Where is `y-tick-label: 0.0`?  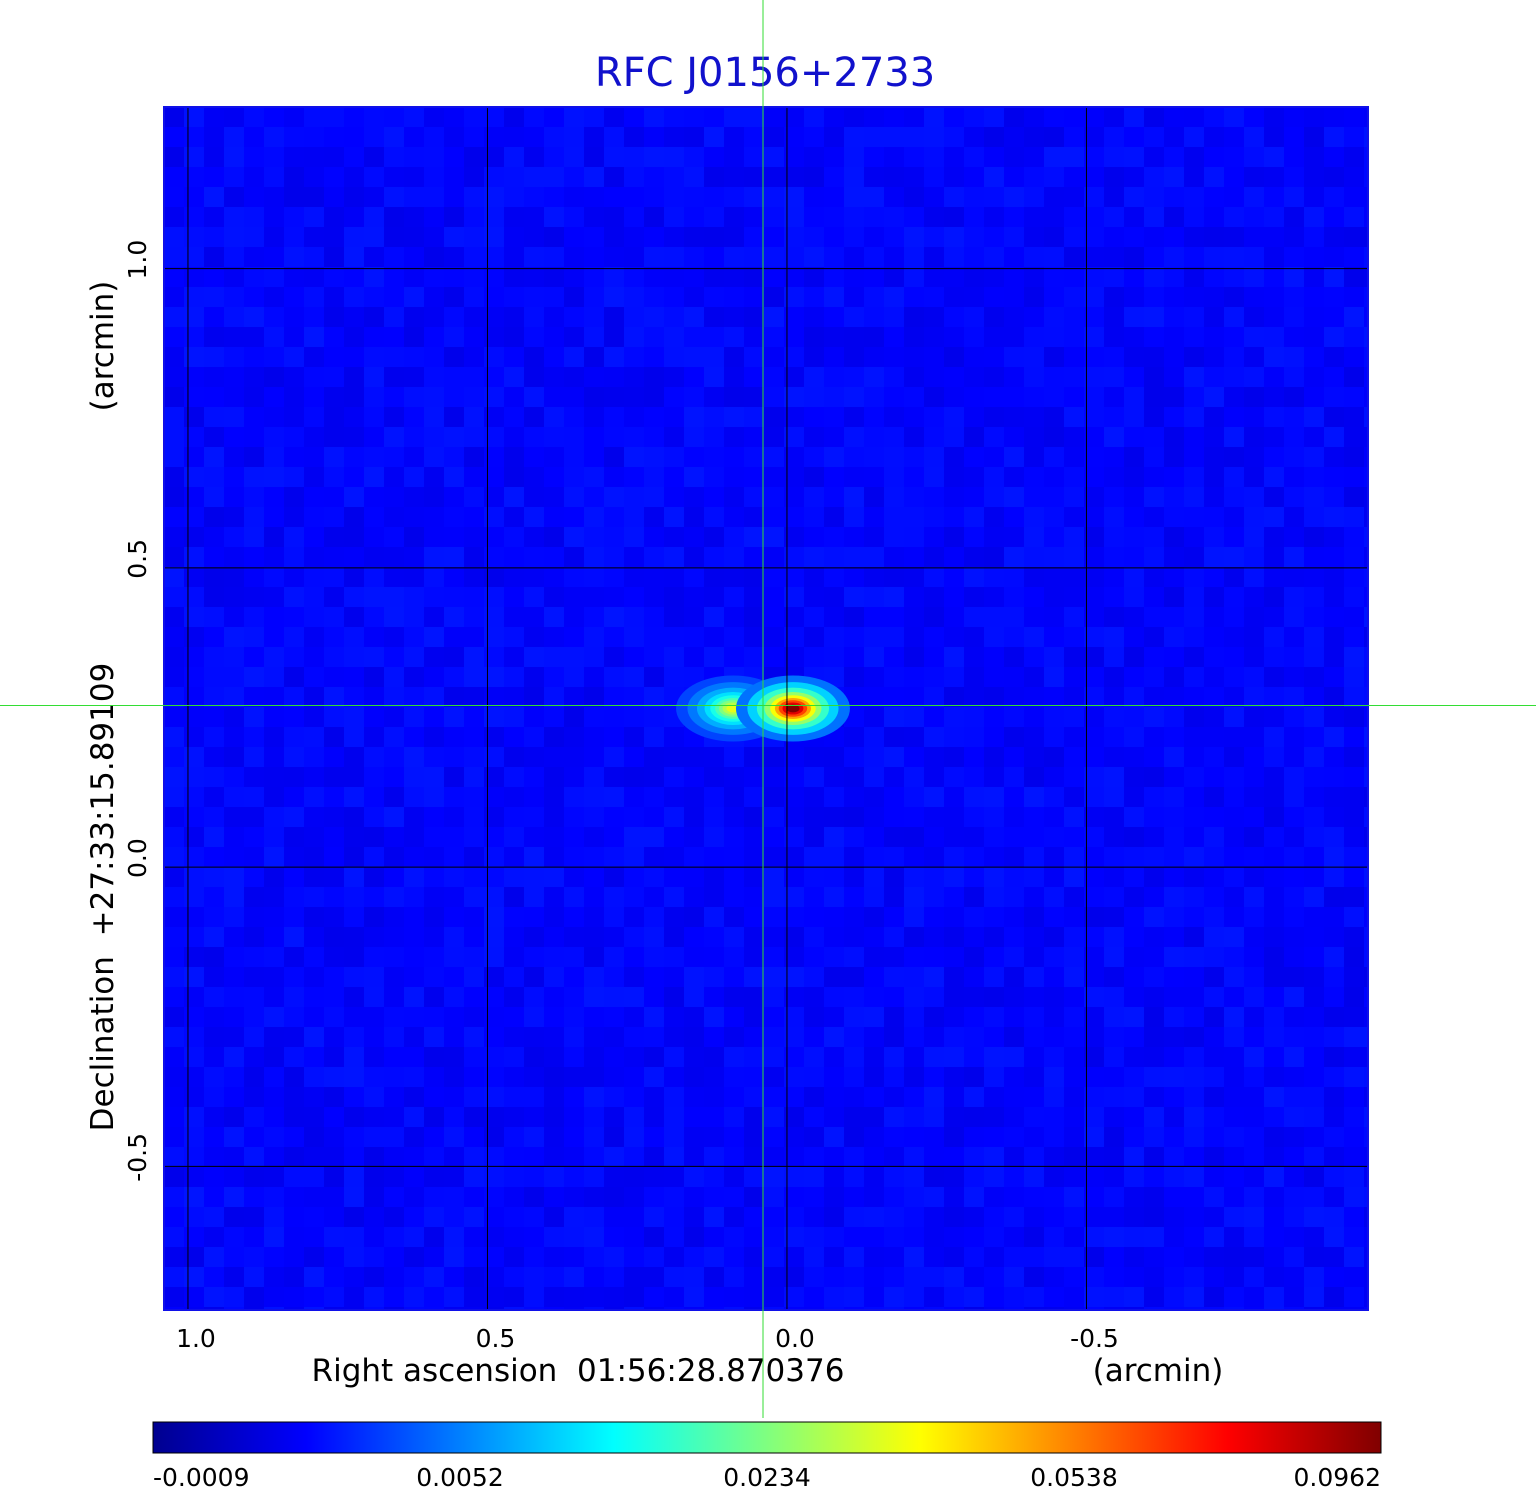
y-tick-label: 0.0 is located at coordinates (137, 858).